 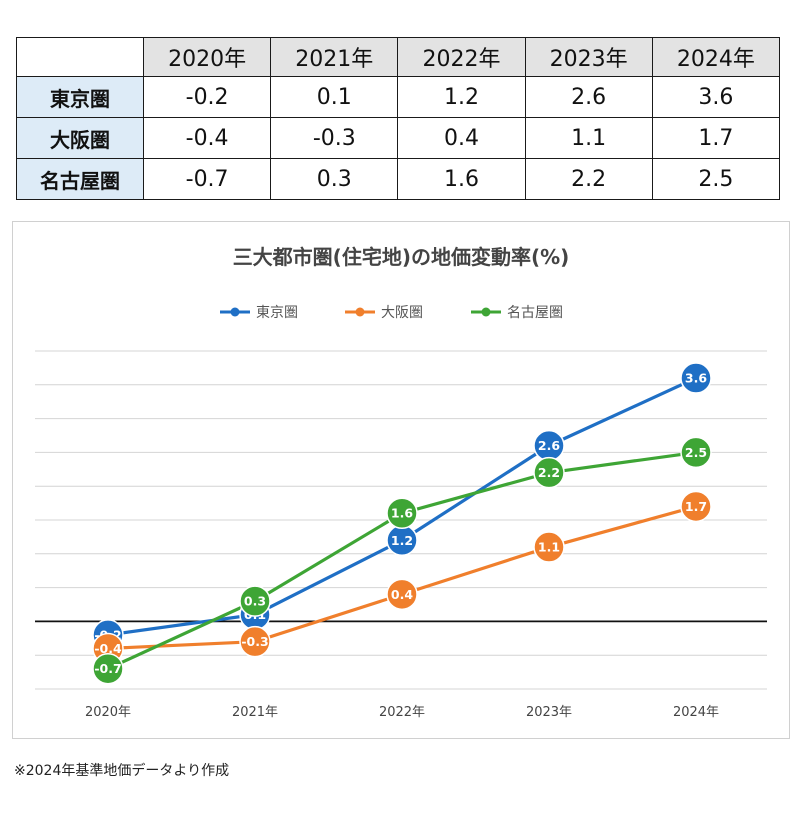 I want to click on chart-title: 三大都市圏(住宅地)の地価変動率(%), so click(x=401, y=257).